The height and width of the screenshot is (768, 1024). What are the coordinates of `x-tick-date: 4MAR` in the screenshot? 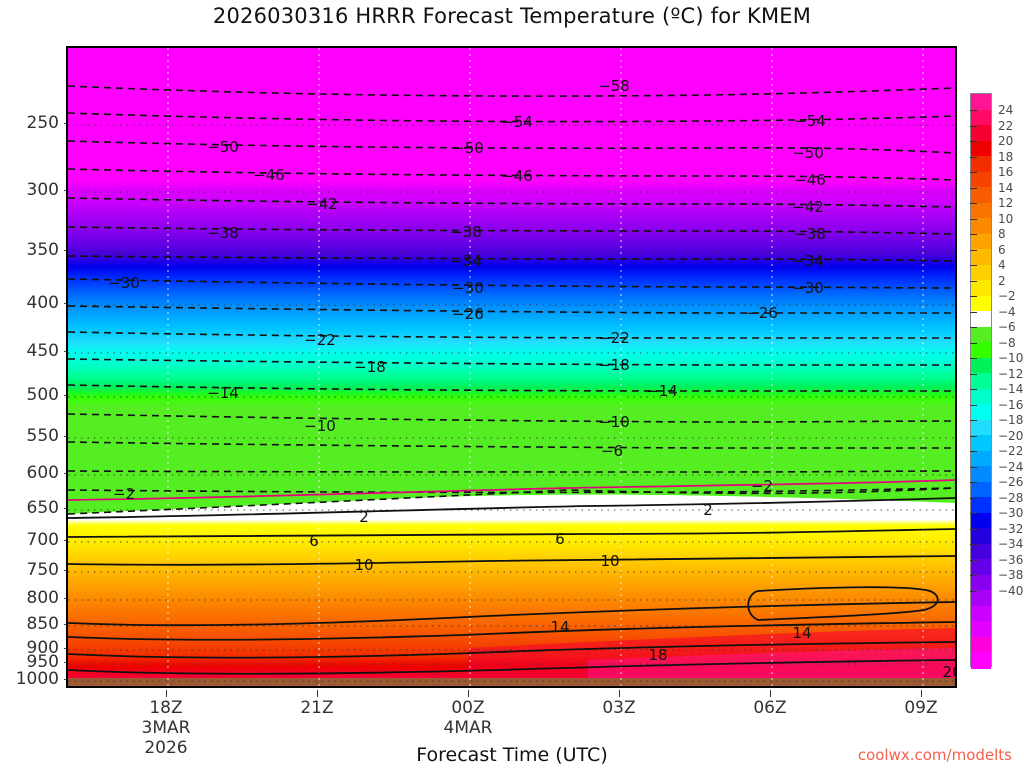 It's located at (468, 728).